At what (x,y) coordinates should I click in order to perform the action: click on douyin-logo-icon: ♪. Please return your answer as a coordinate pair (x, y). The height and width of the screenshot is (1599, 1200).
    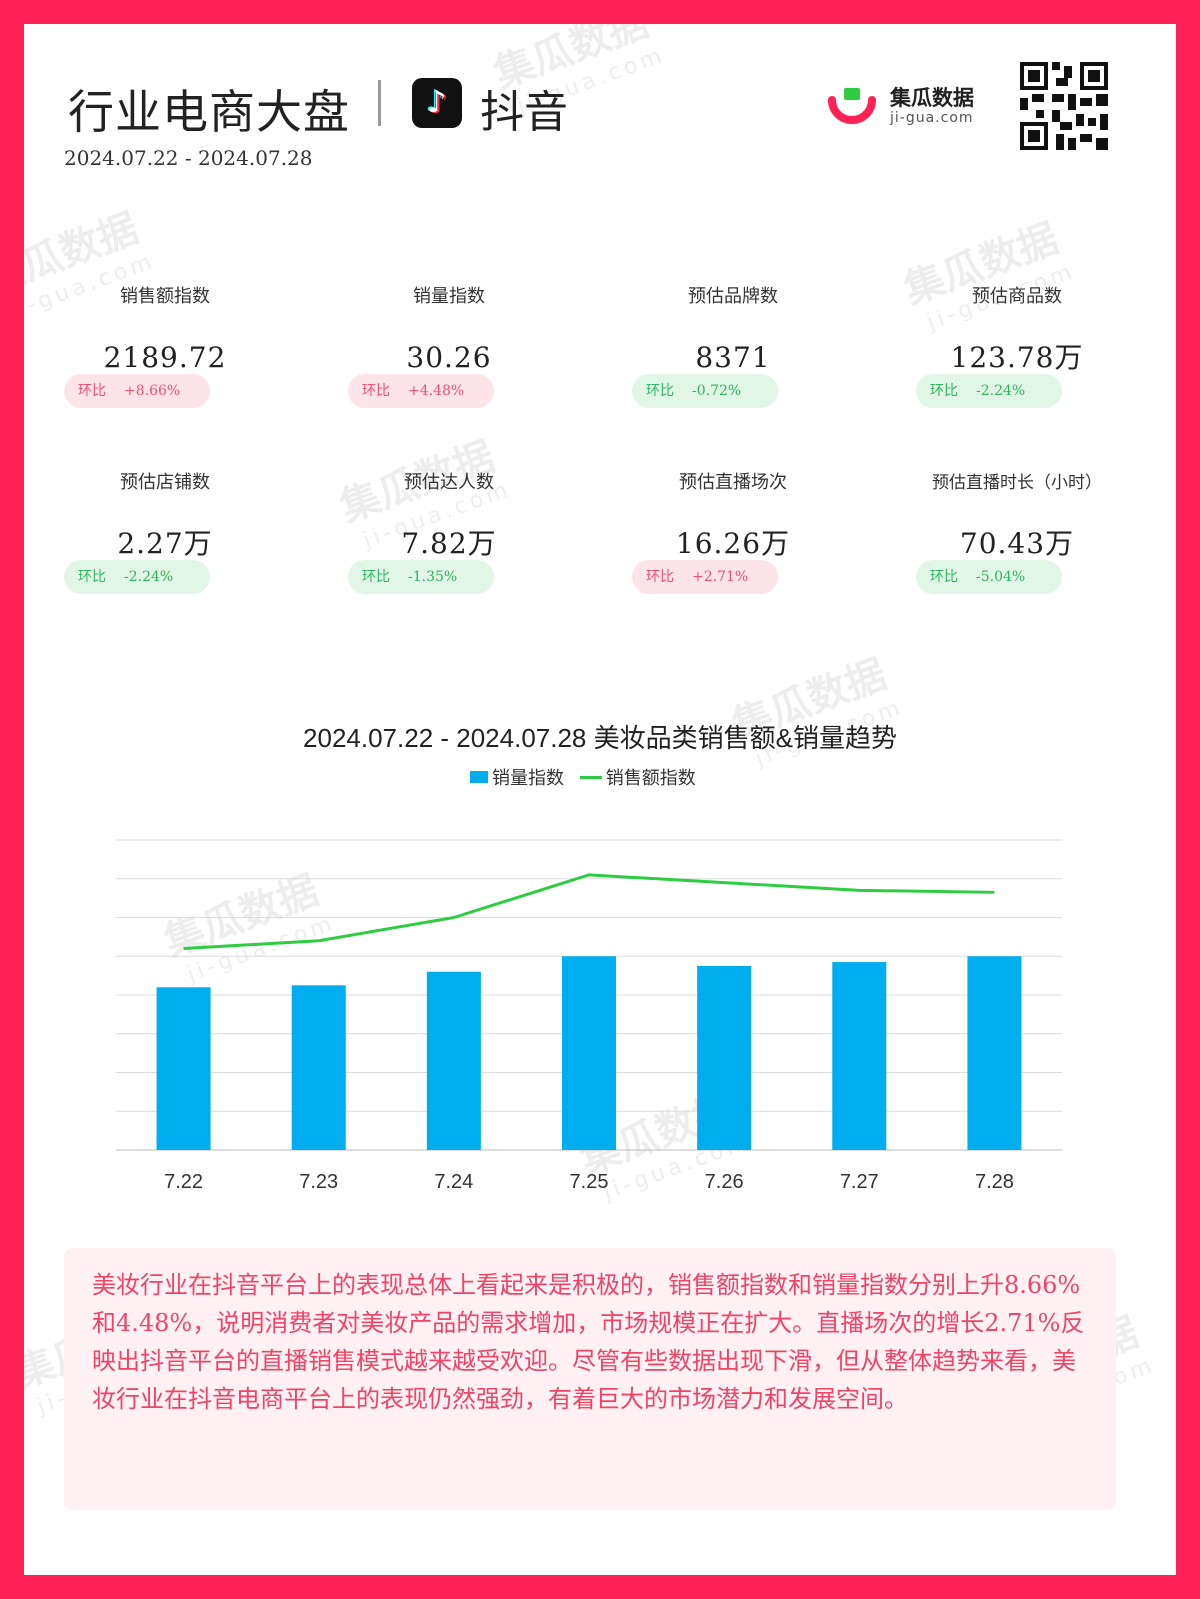
    Looking at the image, I should click on (437, 103).